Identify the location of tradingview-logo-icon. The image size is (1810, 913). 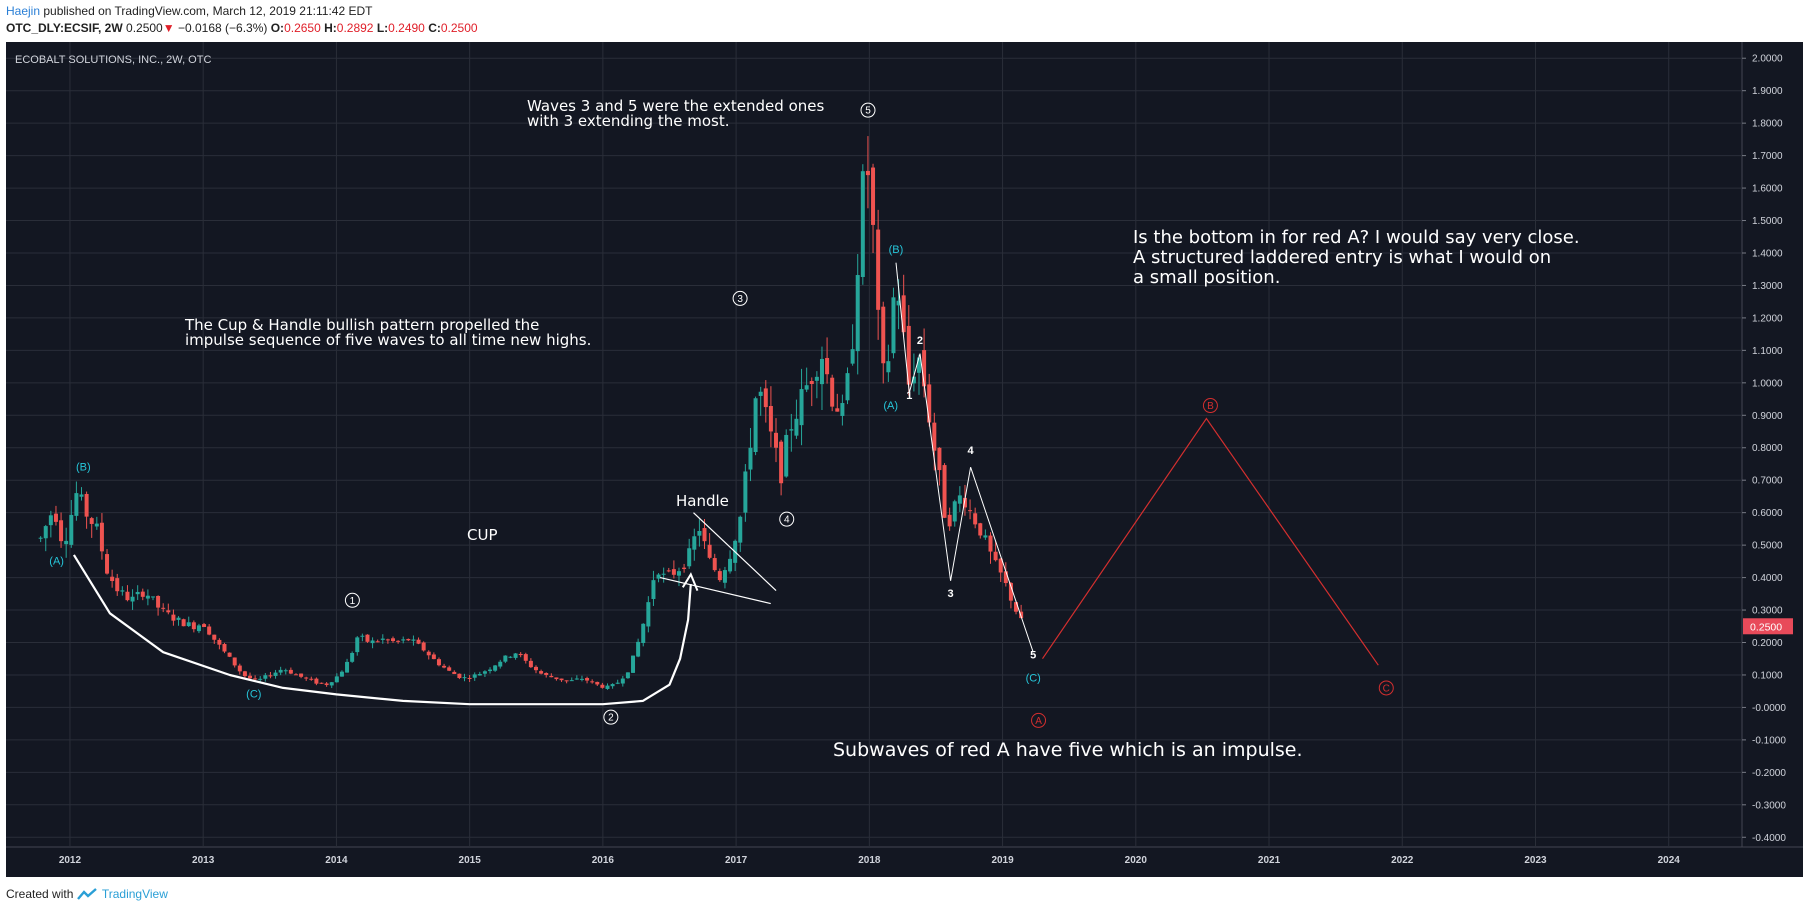
(89, 894).